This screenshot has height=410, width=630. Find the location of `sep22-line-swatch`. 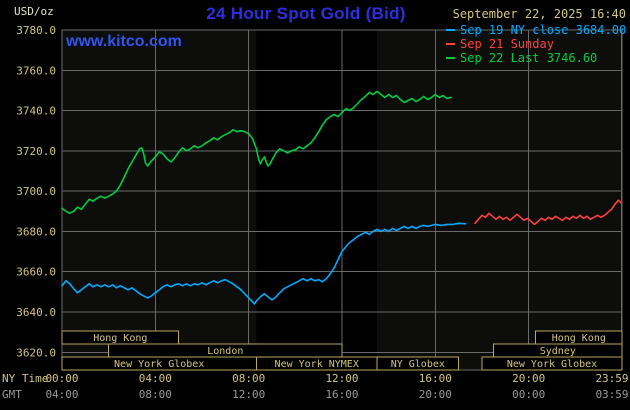

sep22-line-swatch is located at coordinates (450, 58).